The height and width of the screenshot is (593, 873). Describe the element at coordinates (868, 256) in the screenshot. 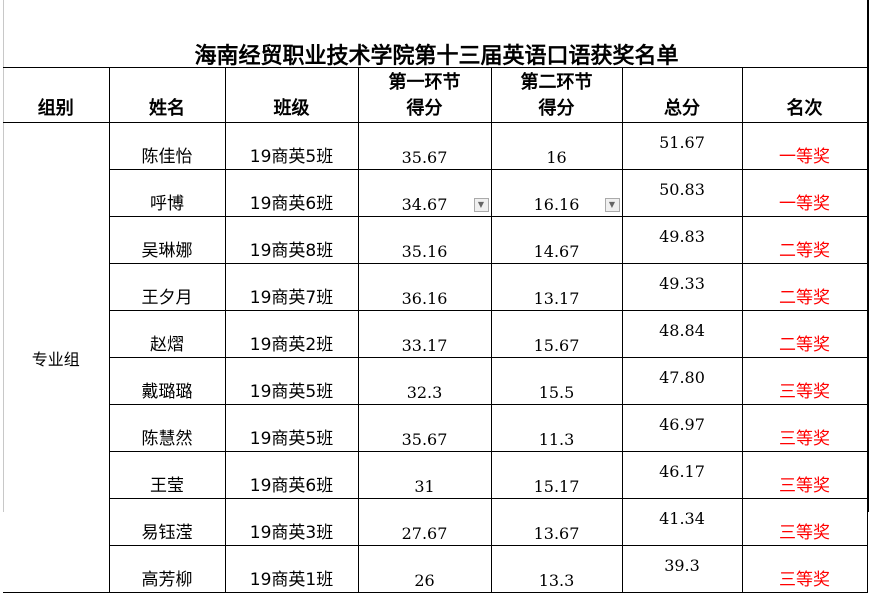

I see `sheet-right-edge` at that location.